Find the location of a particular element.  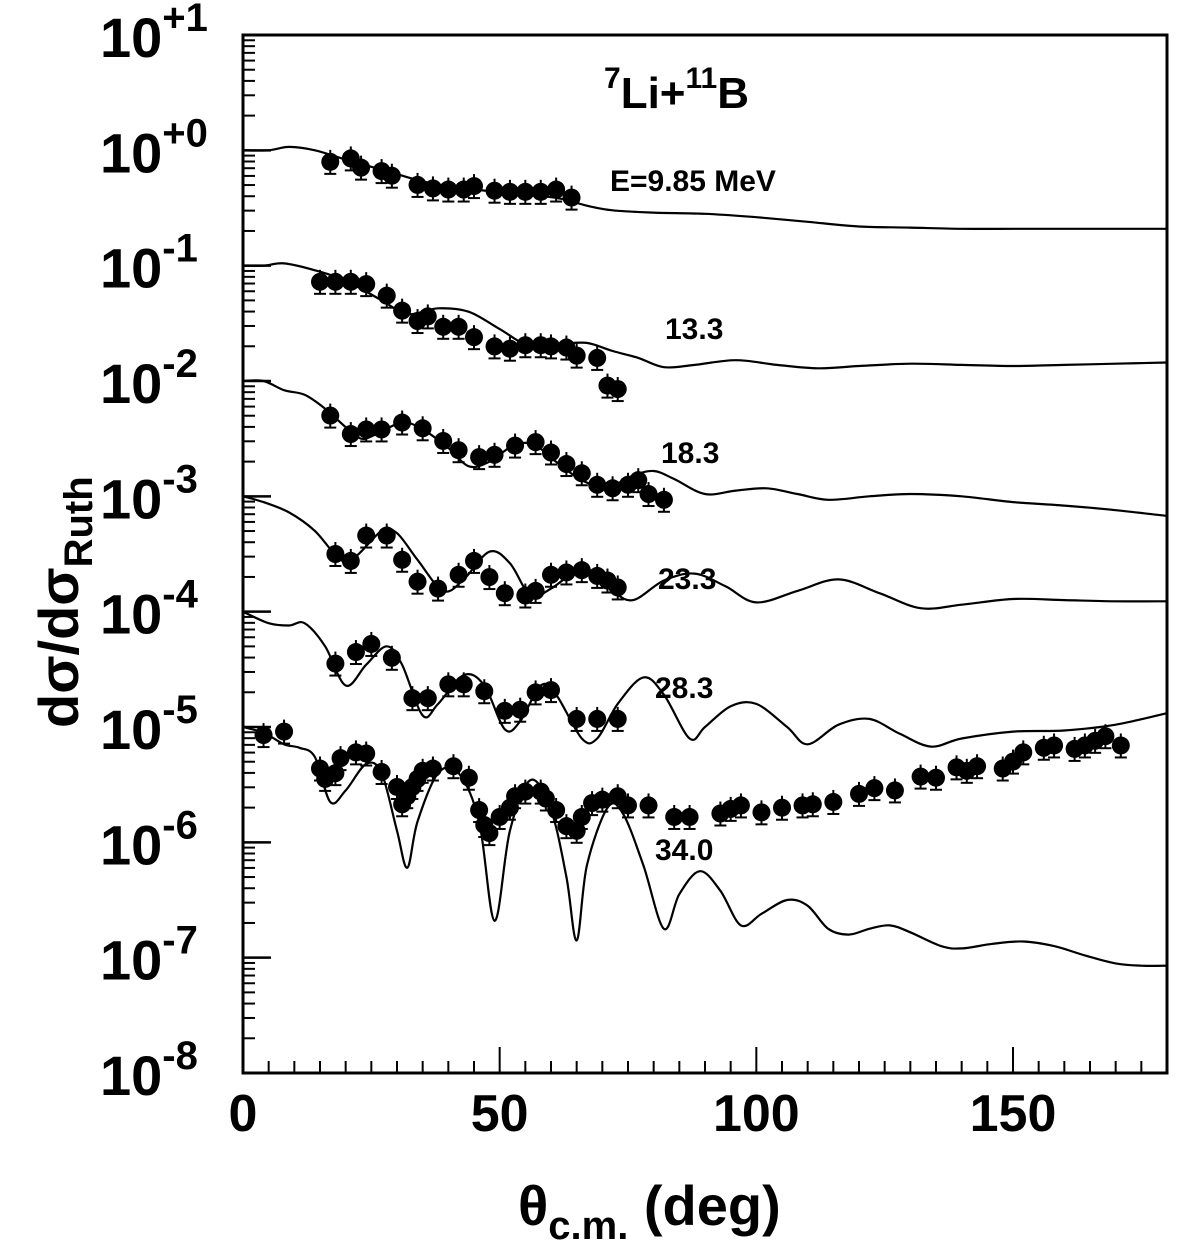

y-tick-label: 10⁻⁵ is located at coordinates (149, 724).